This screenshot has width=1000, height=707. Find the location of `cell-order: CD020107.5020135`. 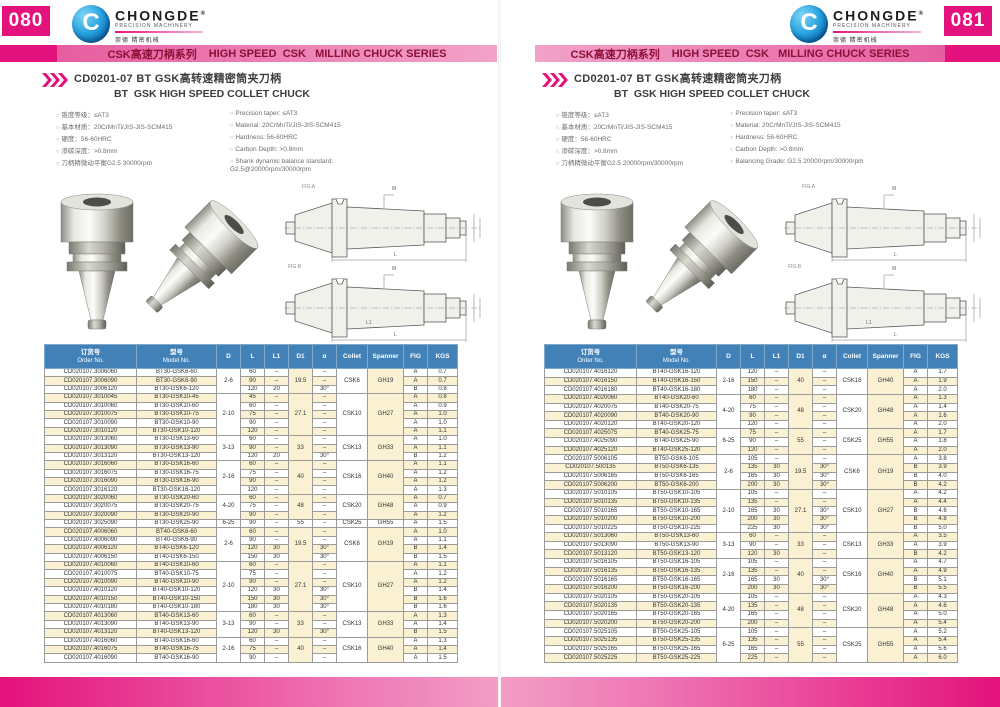

cell-order: CD020107.5020135 is located at coordinates (590, 606).